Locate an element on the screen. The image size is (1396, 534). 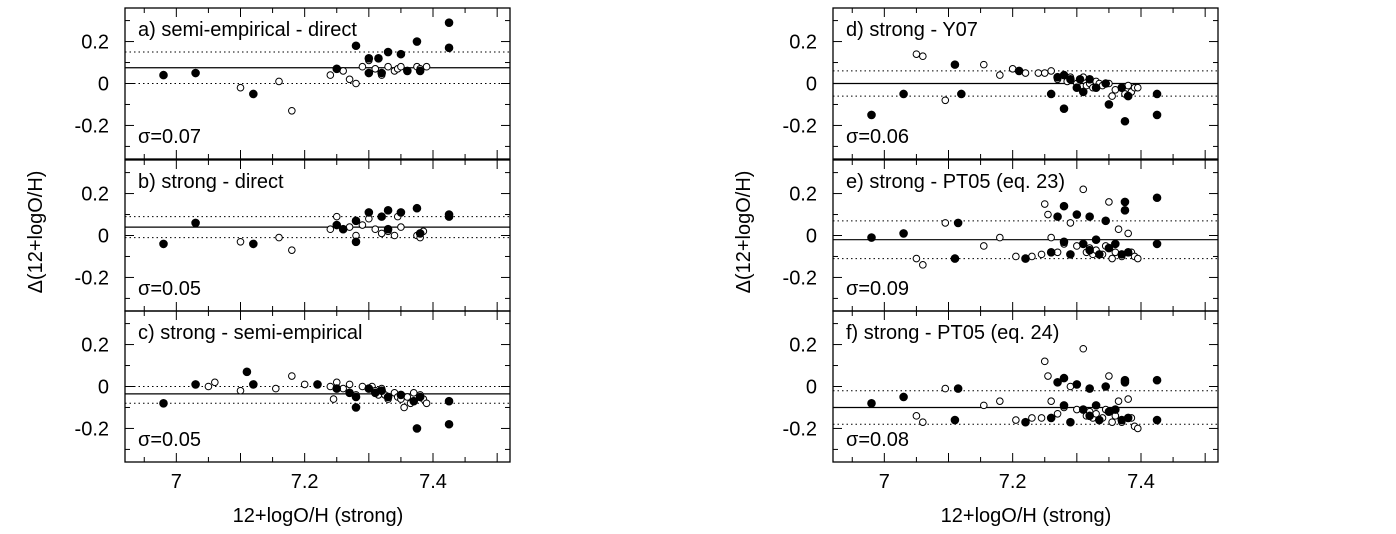
panel-1: 0.2 0 -0.2 b) strong - direct σ=0.05 is located at coordinates (293, 235).